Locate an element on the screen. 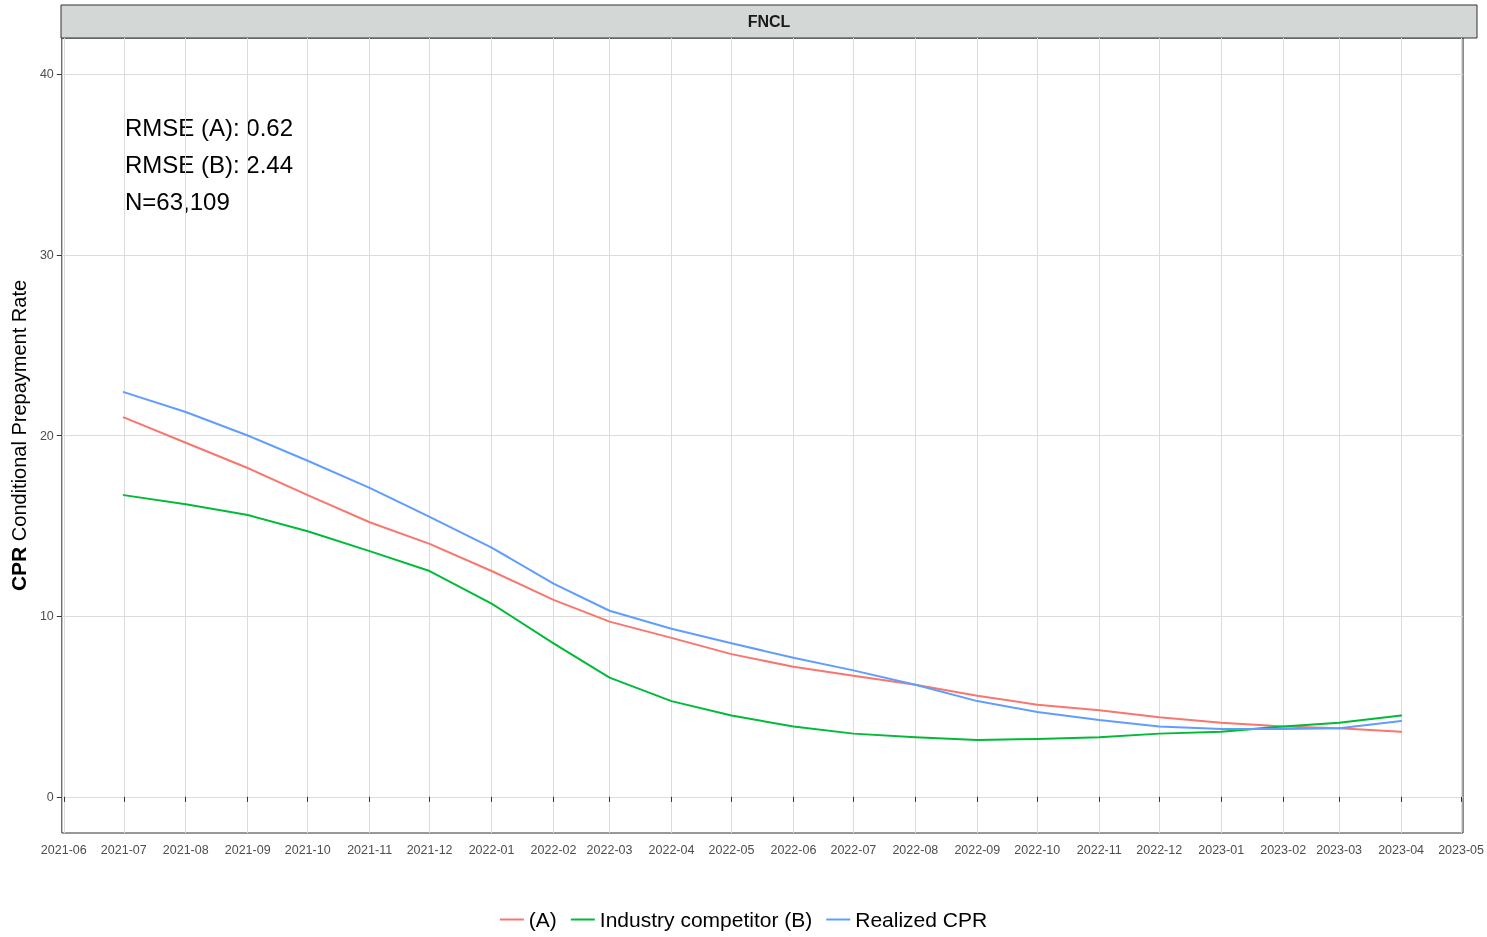 The image size is (1487, 937). x-tick-label: 2021-09 is located at coordinates (247, 849).